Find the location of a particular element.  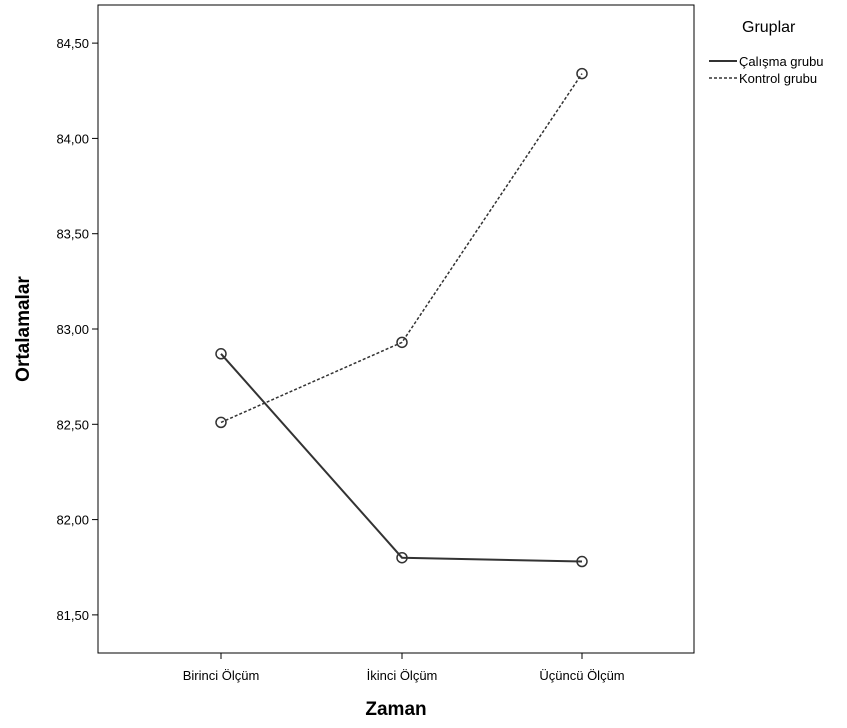

y-tick-label: 82,50 is located at coordinates (72, 424).